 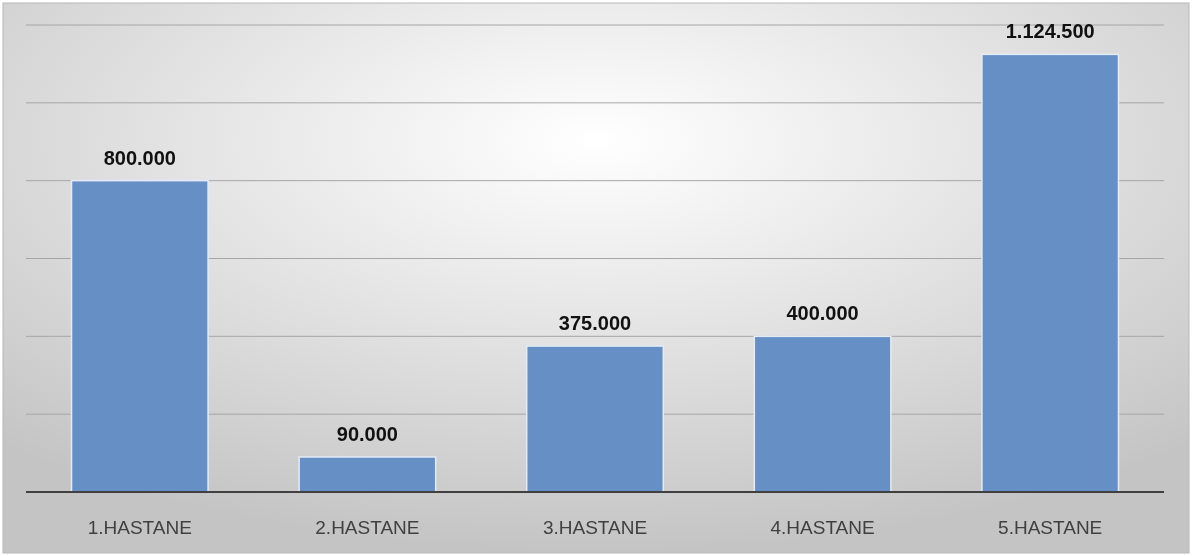 What do you see at coordinates (822, 313) in the screenshot?
I see `data-label: 400.000` at bounding box center [822, 313].